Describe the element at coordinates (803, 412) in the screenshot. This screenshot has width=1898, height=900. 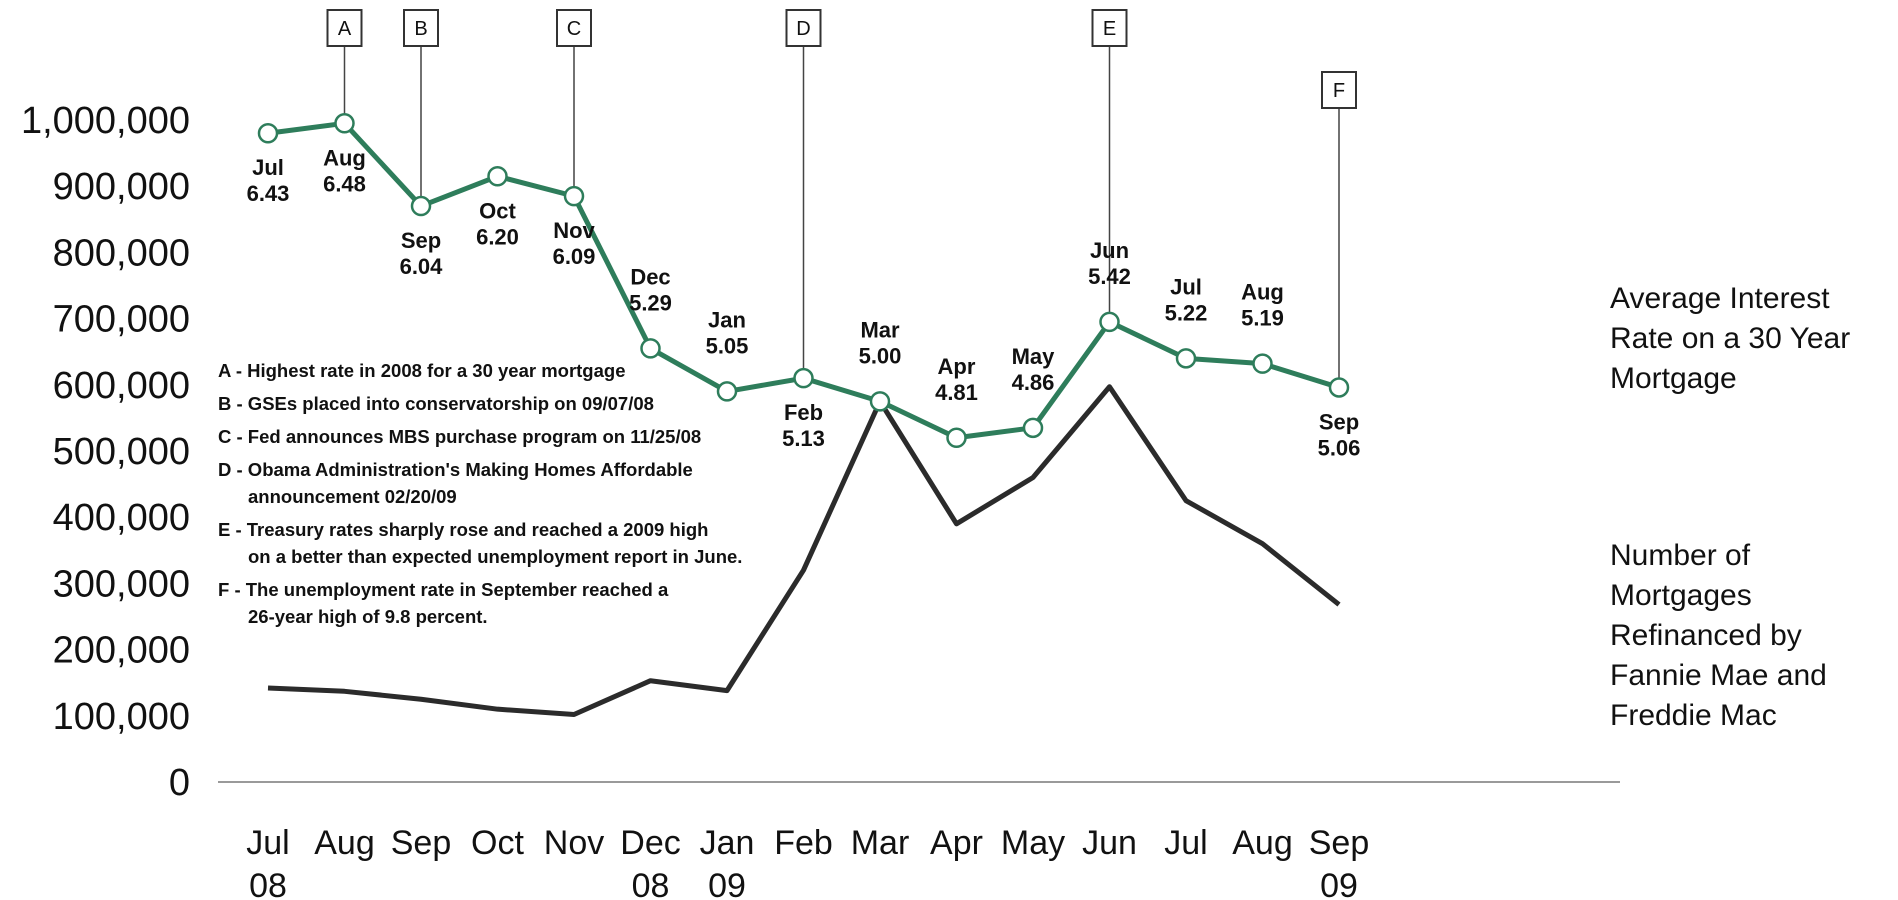
I see `rate-label-month: Feb` at that location.